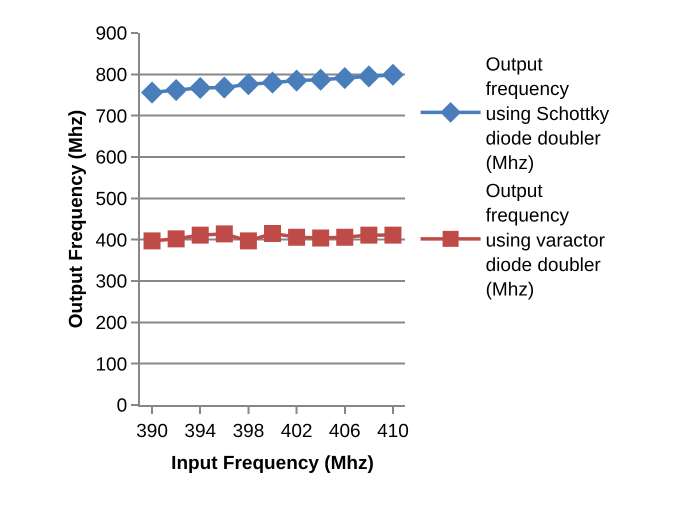  I want to click on x-tick-label: 394, so click(200, 431).